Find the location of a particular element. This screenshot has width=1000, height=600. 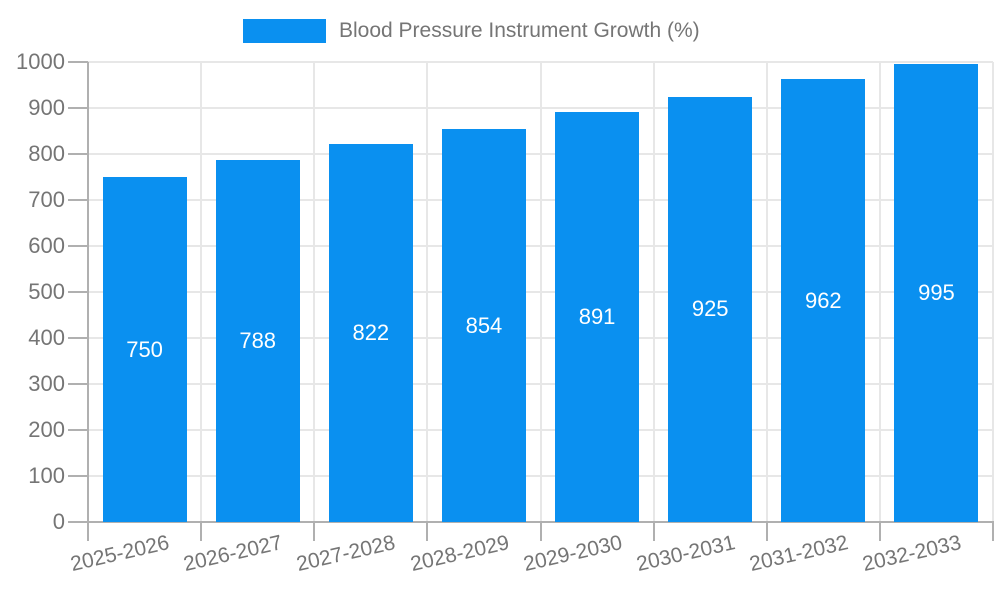

bar-value-label: 925 is located at coordinates (710, 309).